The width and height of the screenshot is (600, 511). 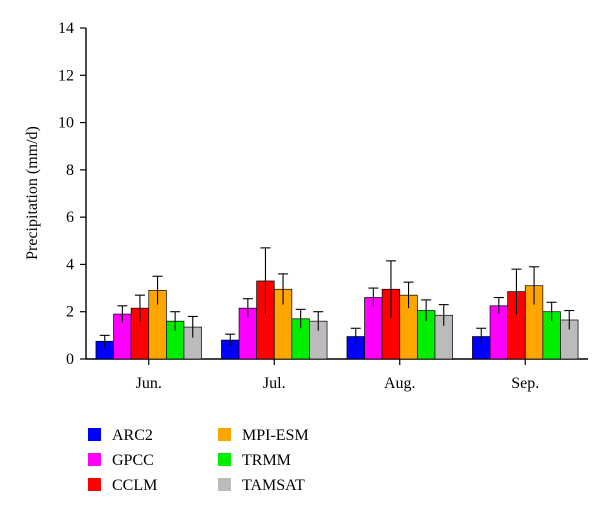 What do you see at coordinates (273, 485) in the screenshot?
I see `legend-label: TAMSAT` at bounding box center [273, 485].